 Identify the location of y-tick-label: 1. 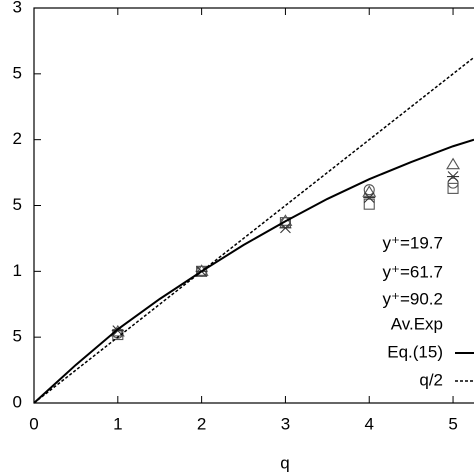
(17, 270).